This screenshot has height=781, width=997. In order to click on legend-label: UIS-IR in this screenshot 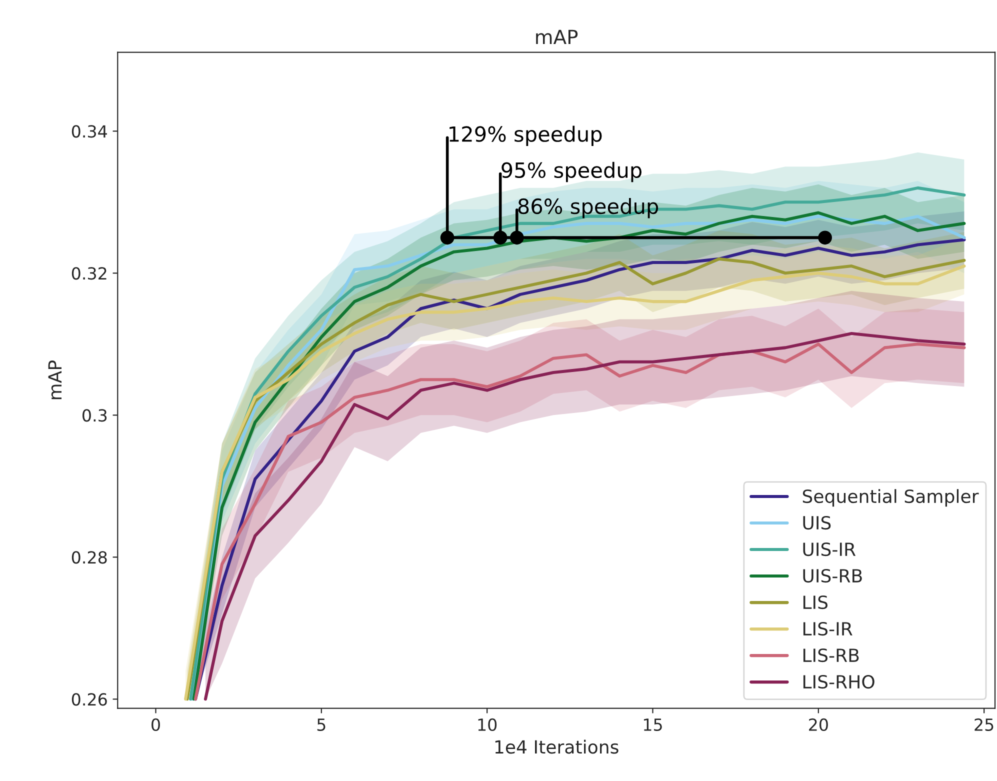, I will do `click(829, 549)`.